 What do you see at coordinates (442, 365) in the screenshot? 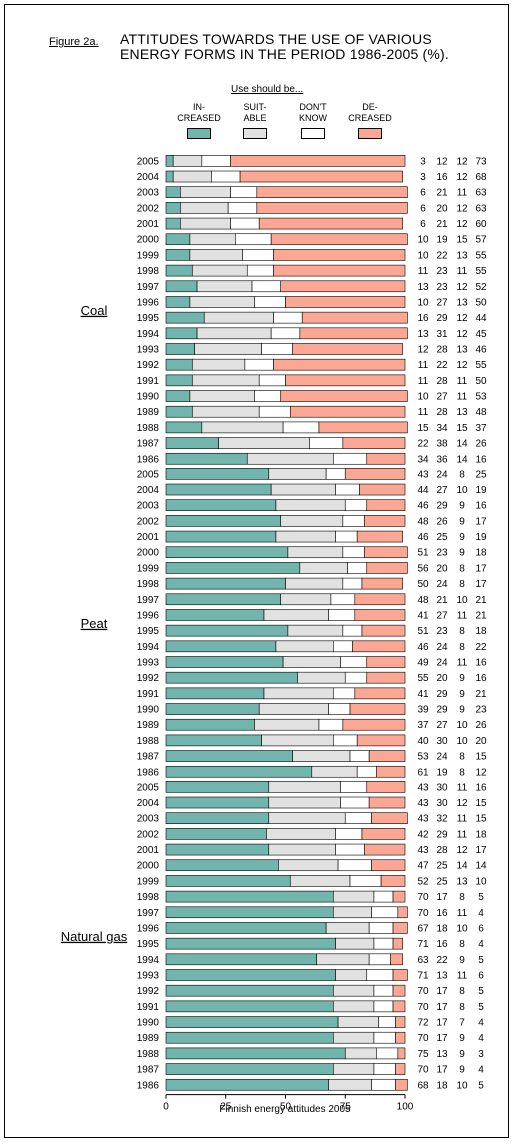
I see `data-label-suitable: 22` at bounding box center [442, 365].